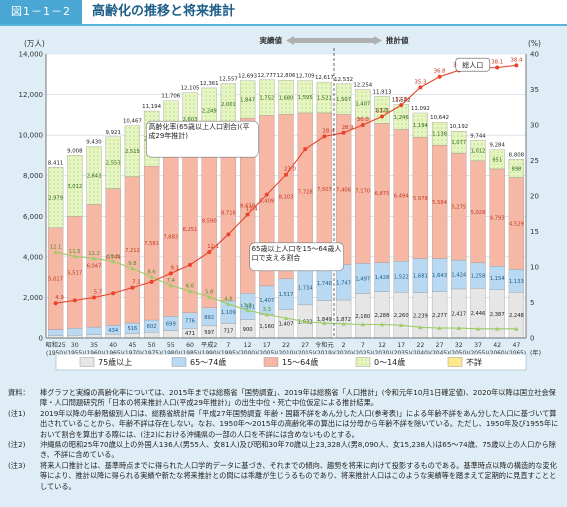 The image size is (567, 507). I want to click on bar-label: 1,747, so click(343, 283).